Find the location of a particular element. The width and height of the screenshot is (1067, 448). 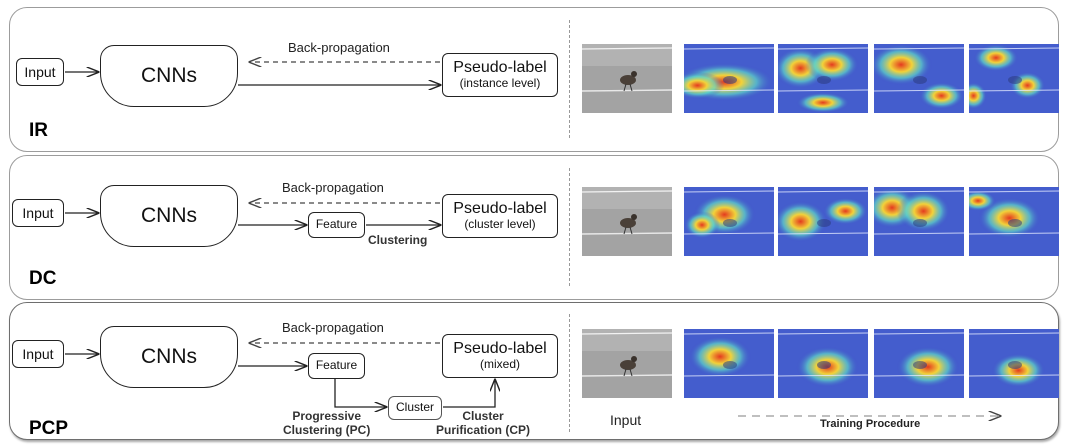

pseudo-label-box-ir: Pseudo-label (instance level) is located at coordinates (500, 75).